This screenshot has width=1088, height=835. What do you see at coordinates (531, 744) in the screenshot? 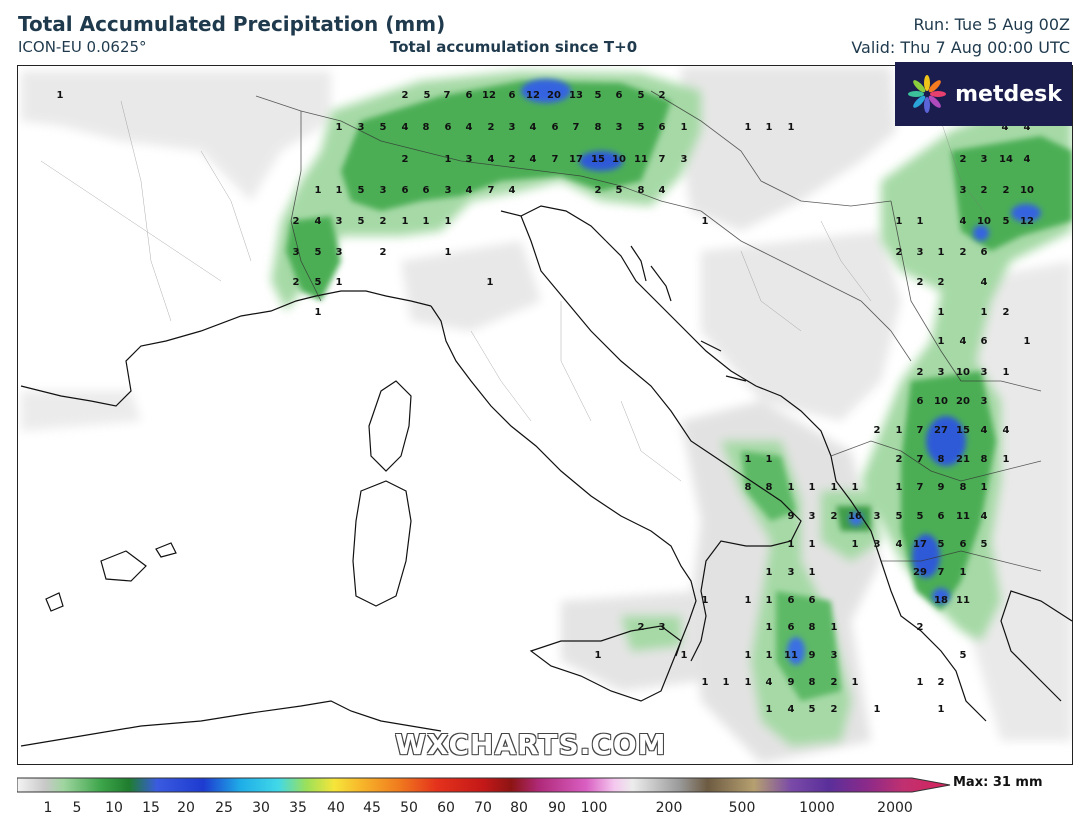
I see `wxcharts-watermark: WXCHARTS.COM` at bounding box center [531, 744].